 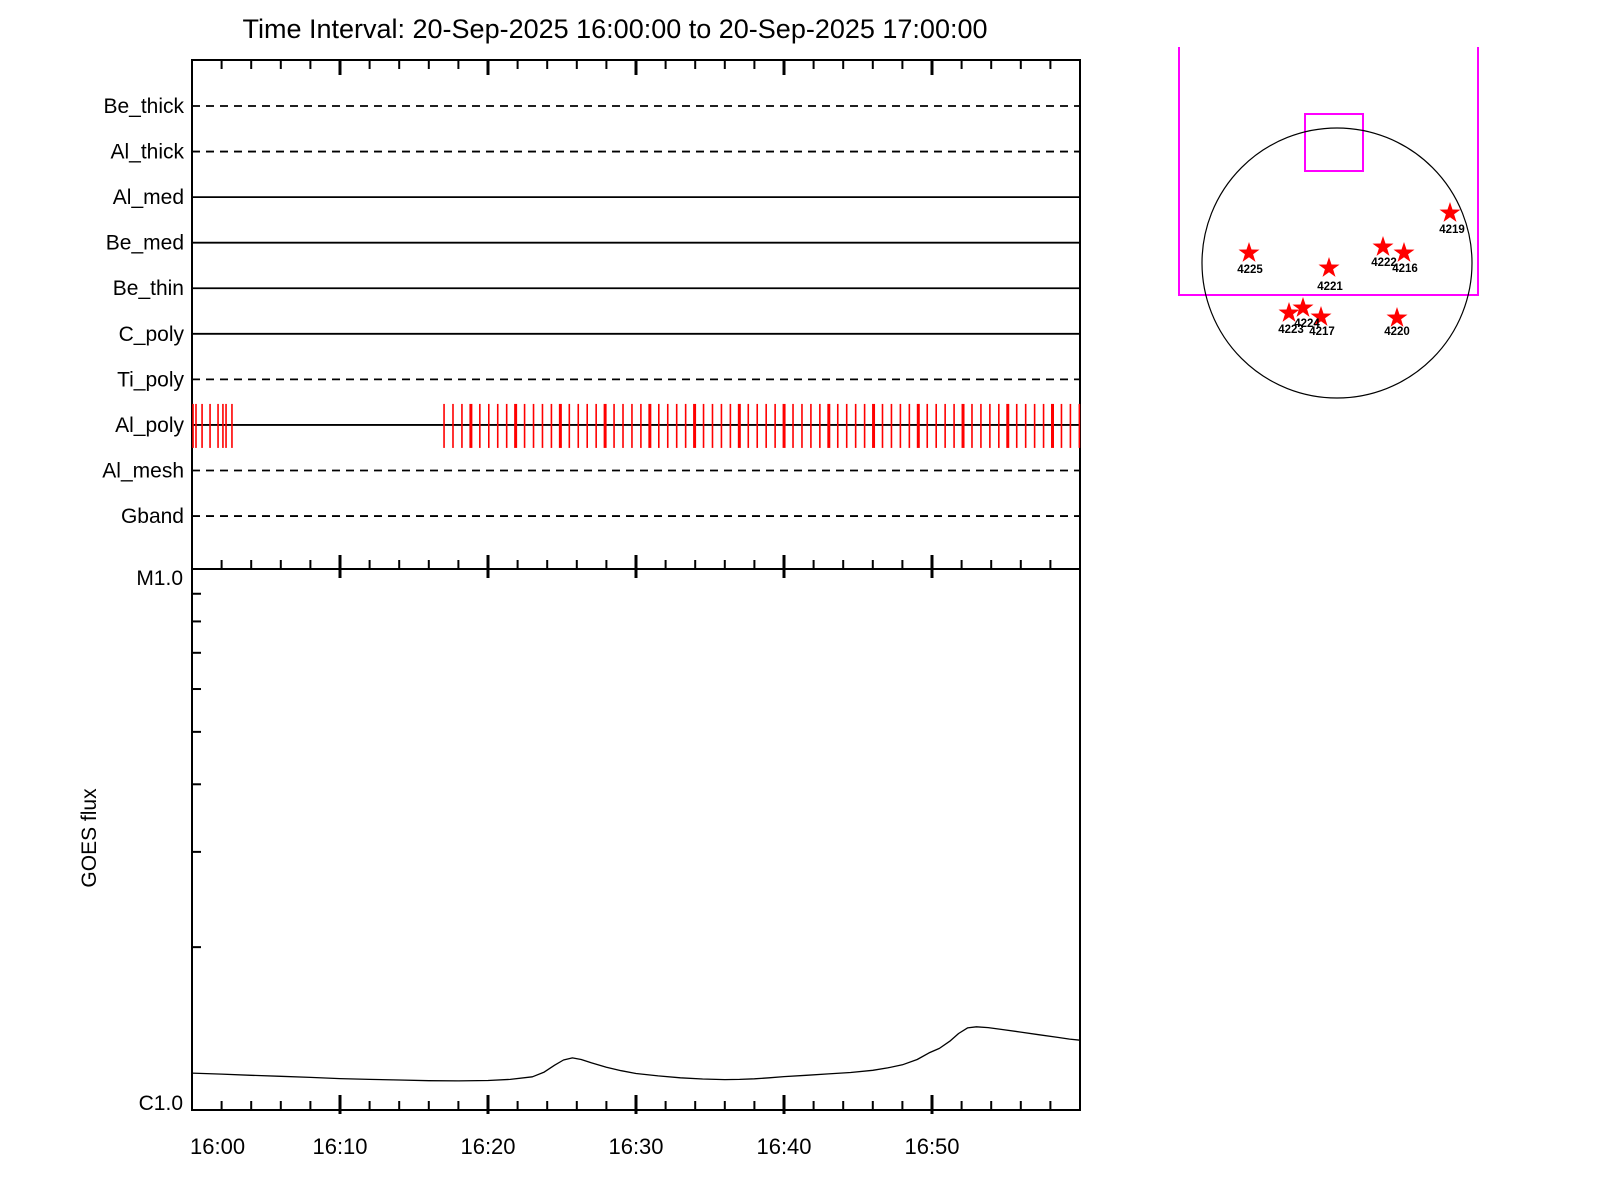 What do you see at coordinates (145, 243) in the screenshot?
I see `filter-label-Be_med: Be_med` at bounding box center [145, 243].